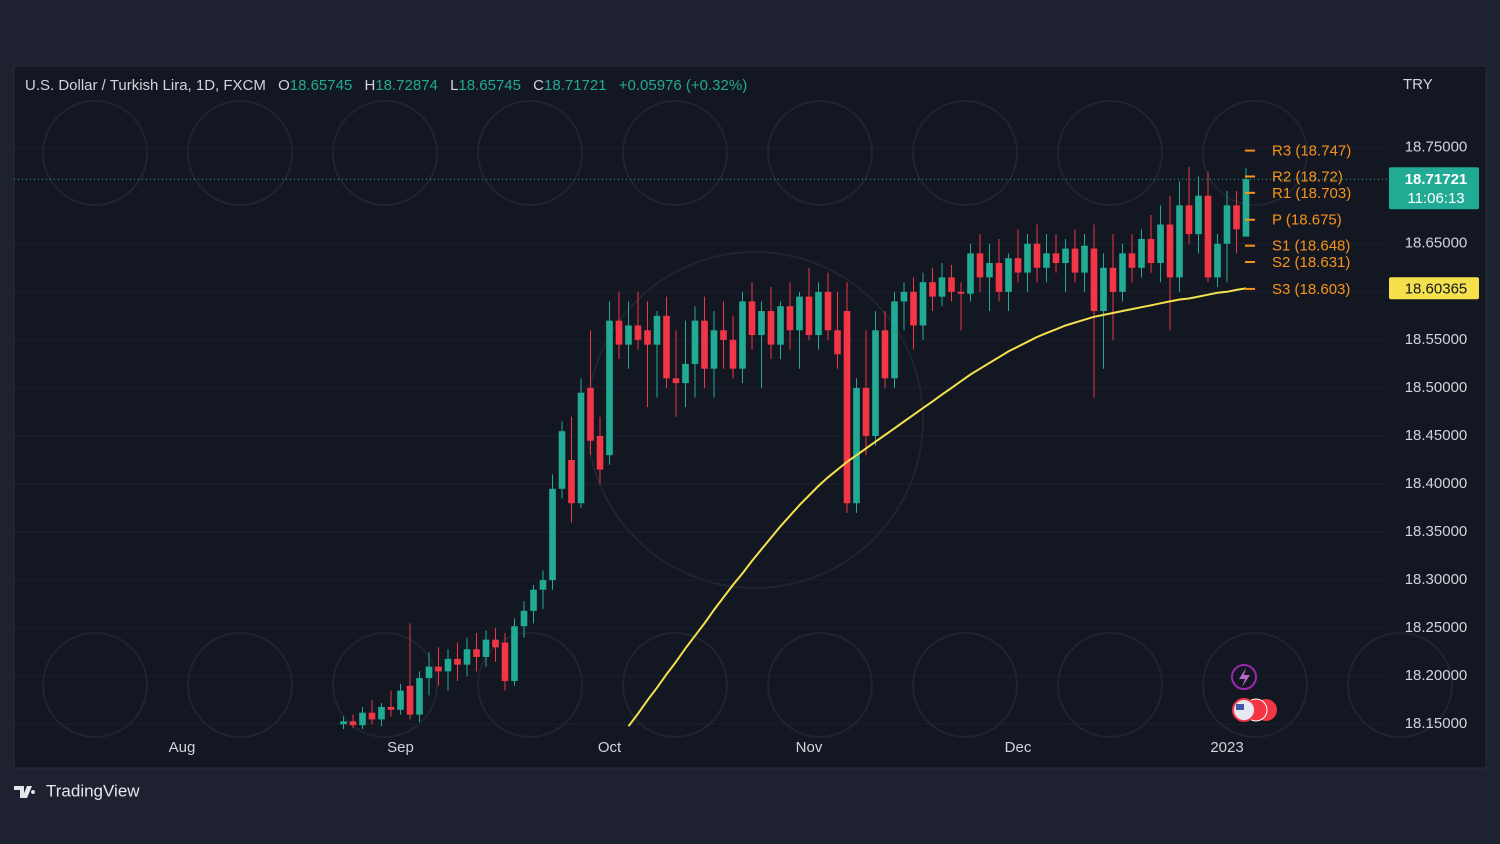  Describe the element at coordinates (1226, 747) in the screenshot. I see `x-tick-label: 2023` at that location.